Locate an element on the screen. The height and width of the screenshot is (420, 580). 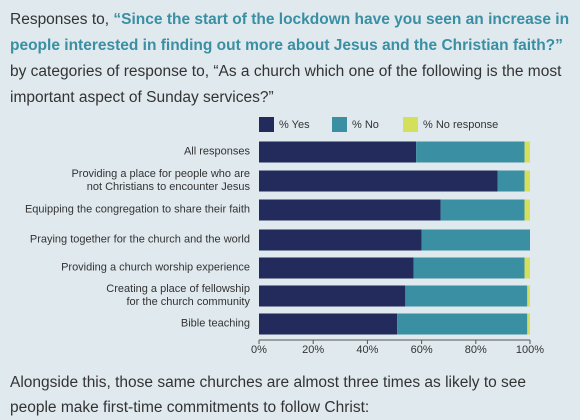
y-tick-label: All responses is located at coordinates (216, 151).